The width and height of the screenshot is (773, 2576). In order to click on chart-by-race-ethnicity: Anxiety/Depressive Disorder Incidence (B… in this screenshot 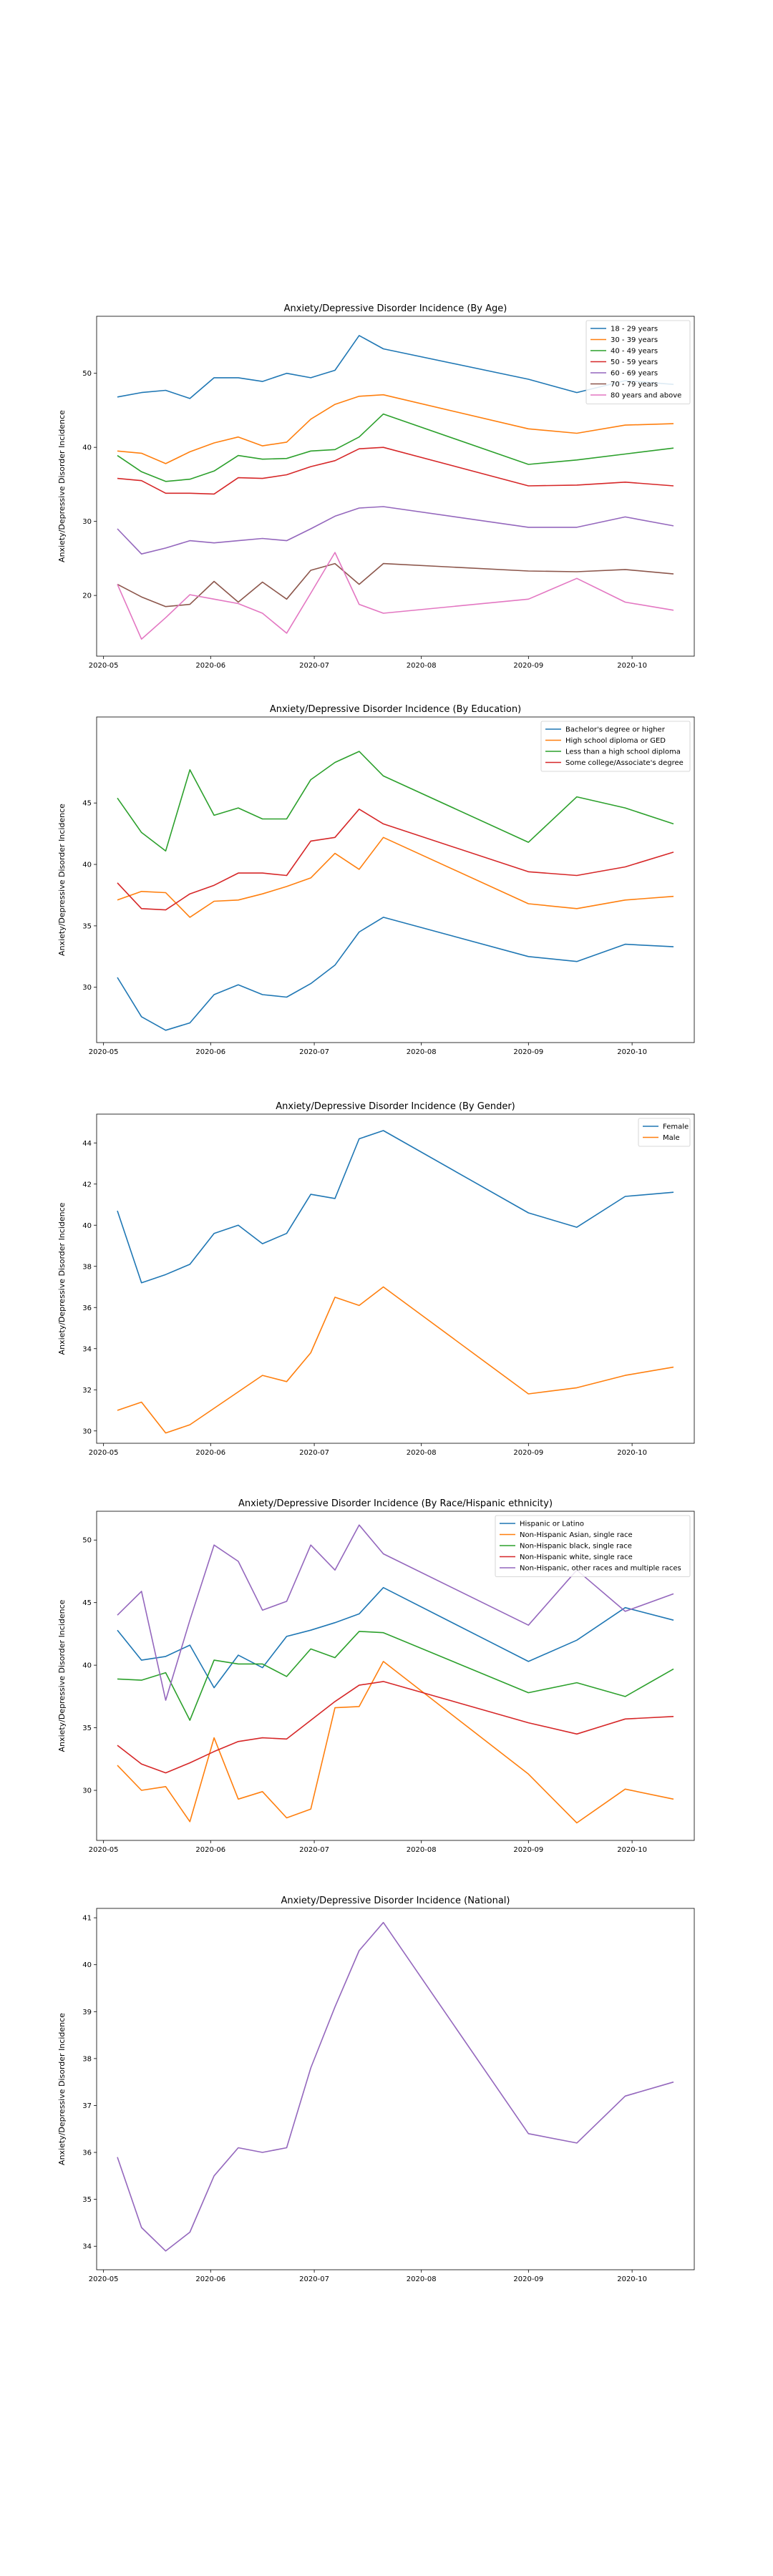, I will do `click(376, 1676)`.